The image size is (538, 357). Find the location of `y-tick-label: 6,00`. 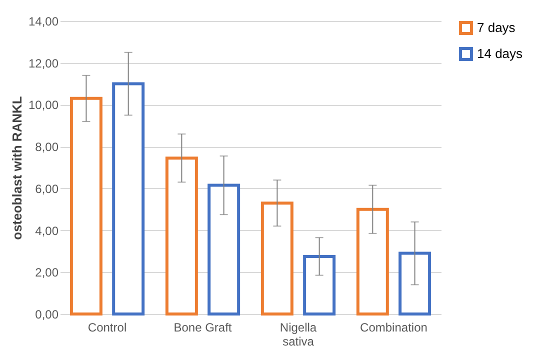

y-tick-label: 6,00 is located at coordinates (47, 189).